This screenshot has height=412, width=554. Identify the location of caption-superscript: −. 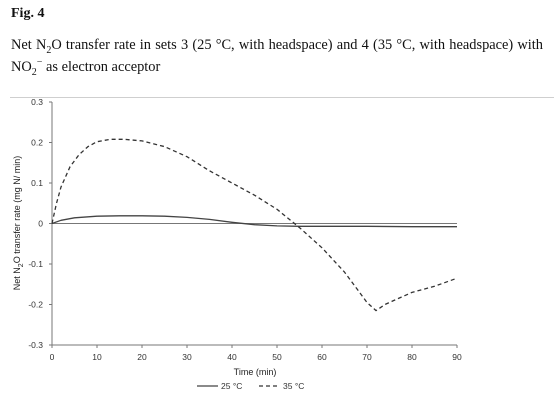
(39, 63).